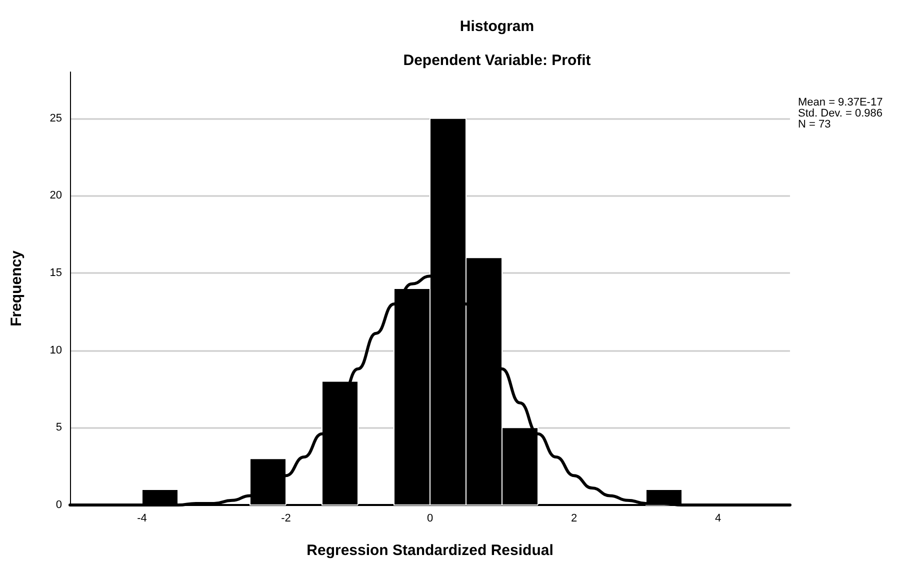 This screenshot has height=566, width=908. I want to click on chart-subtitle: Dependent Variable: Profit, so click(497, 60).